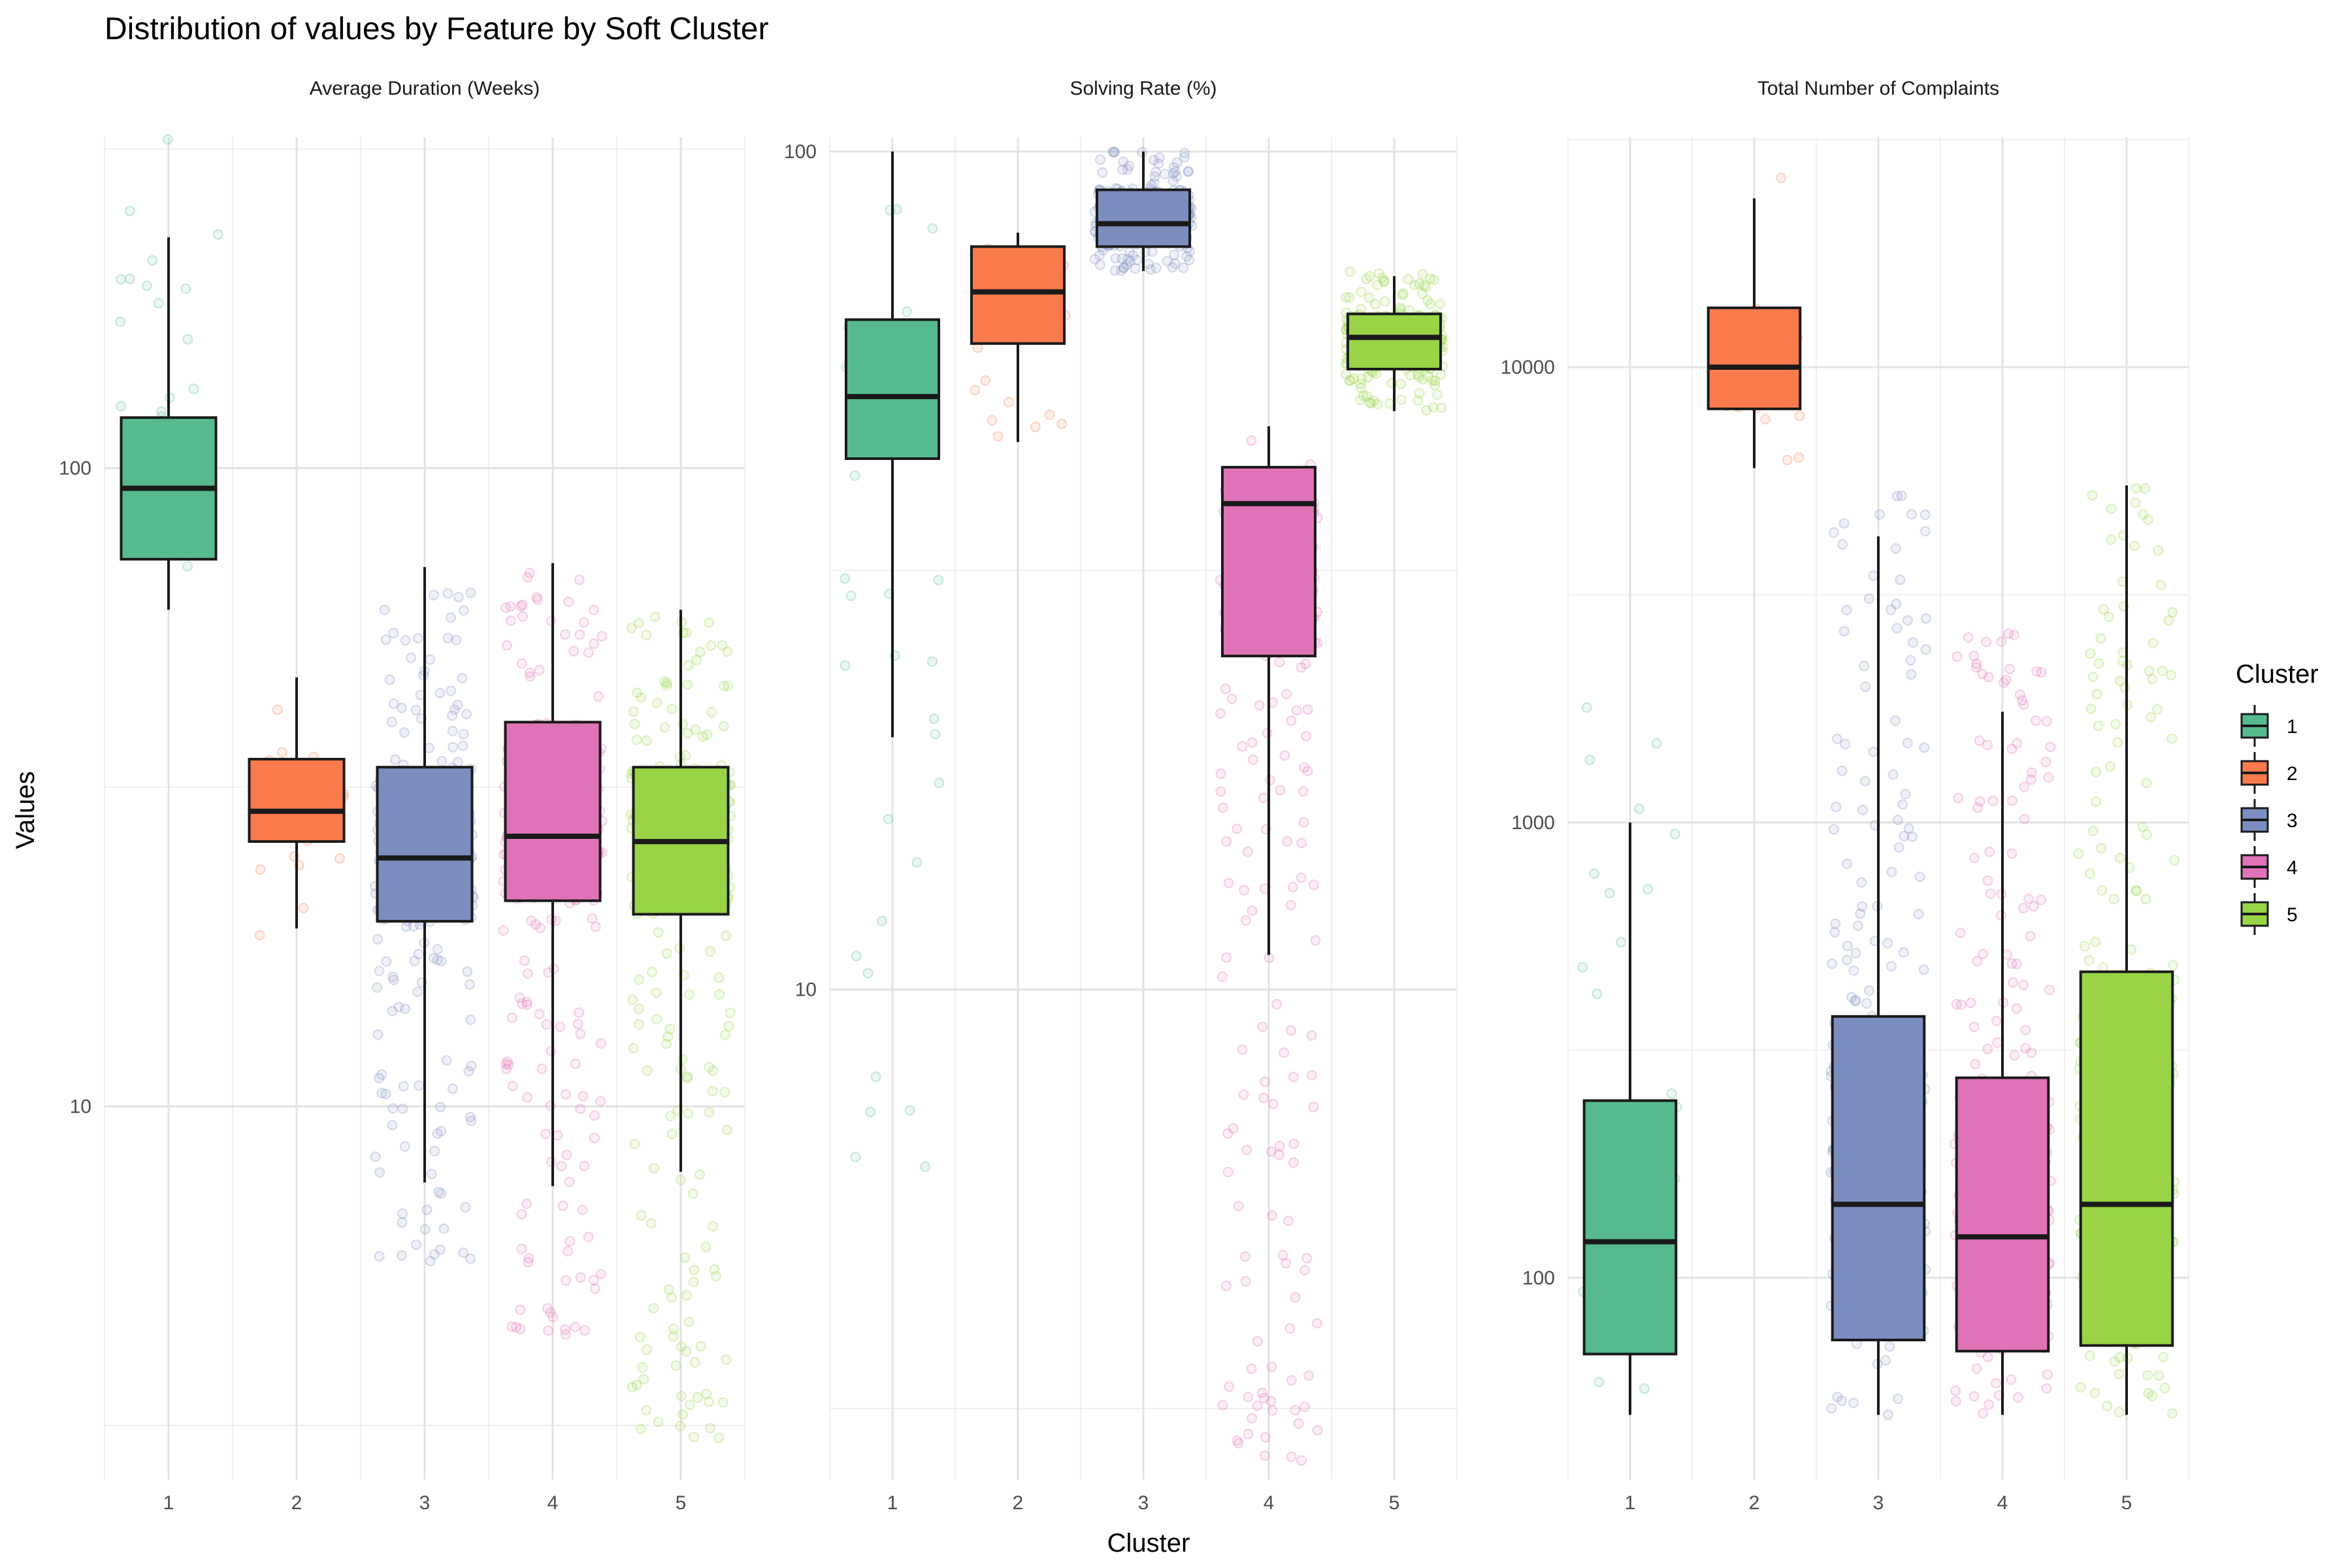 The width and height of the screenshot is (2352, 1568). What do you see at coordinates (2269, 773) in the screenshot?
I see `legend-entry: 2` at bounding box center [2269, 773].